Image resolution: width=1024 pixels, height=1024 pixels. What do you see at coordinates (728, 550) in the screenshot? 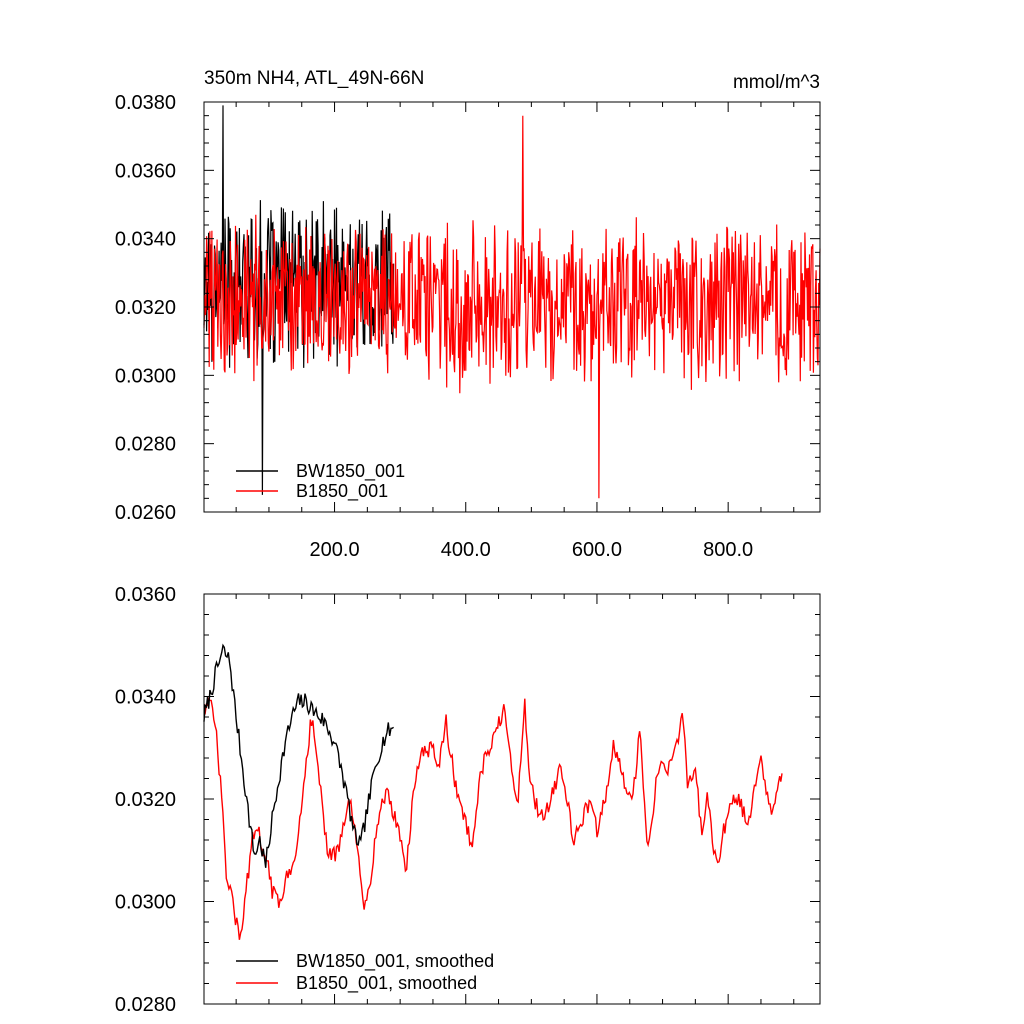
I see `x-tick-label: 800.0` at bounding box center [728, 550].